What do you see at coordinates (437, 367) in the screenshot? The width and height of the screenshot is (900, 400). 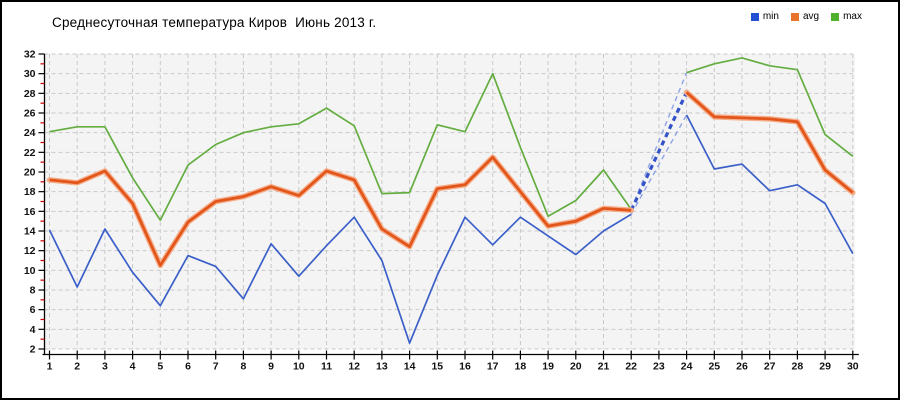 I see `x-tick-label: 15` at bounding box center [437, 367].